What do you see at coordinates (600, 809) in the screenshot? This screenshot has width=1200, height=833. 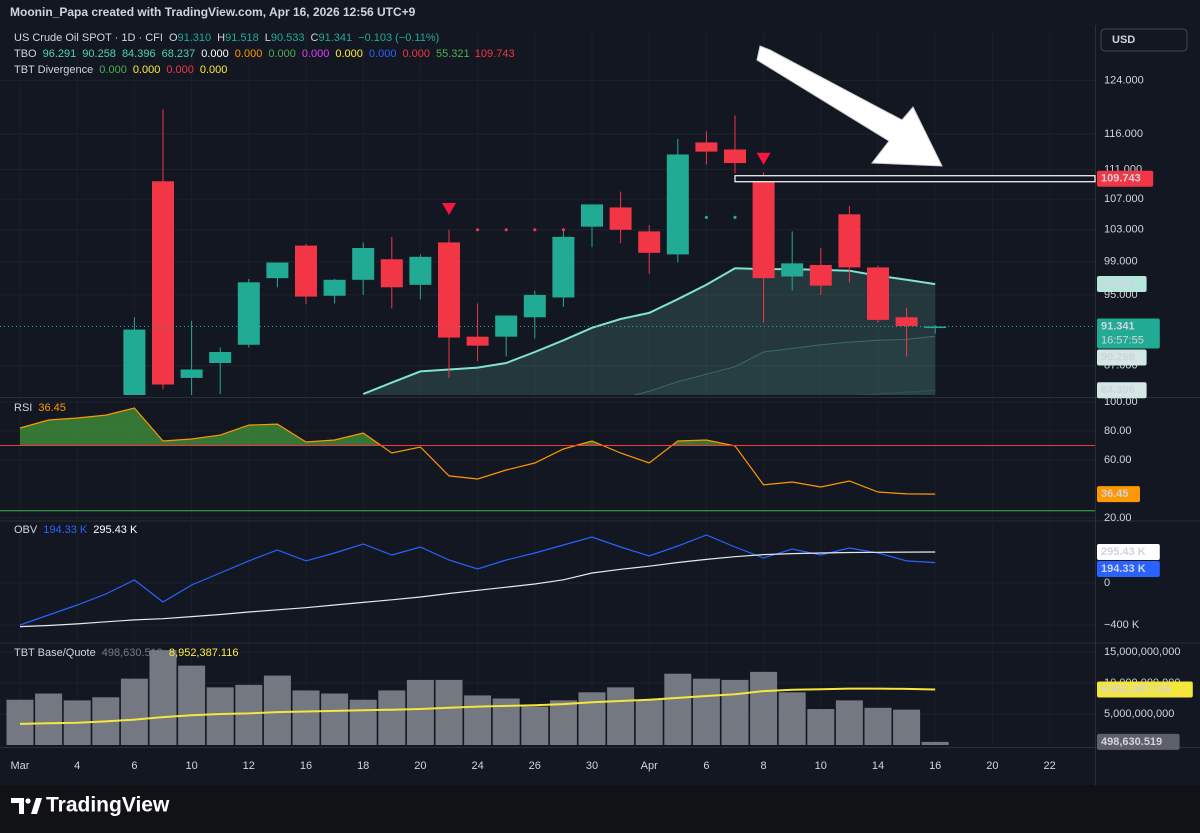 I see `footer-bar` at bounding box center [600, 809].